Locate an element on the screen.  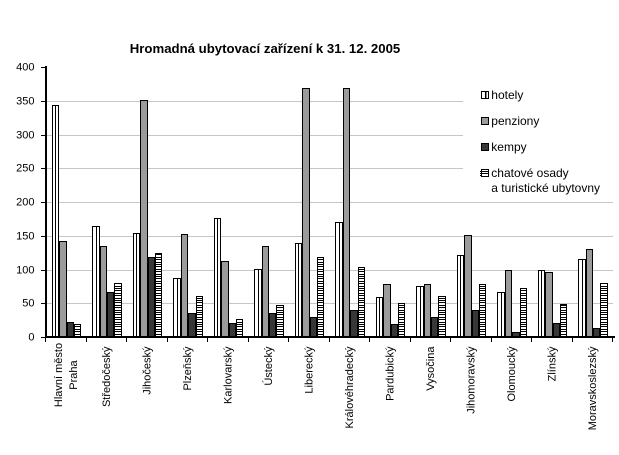
svg-text: hotely is located at coordinates (507, 95).